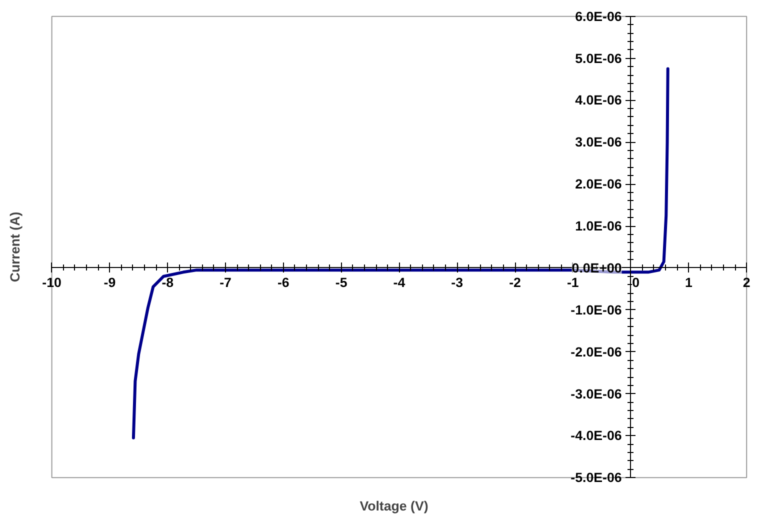 Image resolution: width=764 pixels, height=518 pixels. I want to click on y-tick-label: 2.0E-06, so click(598, 184).